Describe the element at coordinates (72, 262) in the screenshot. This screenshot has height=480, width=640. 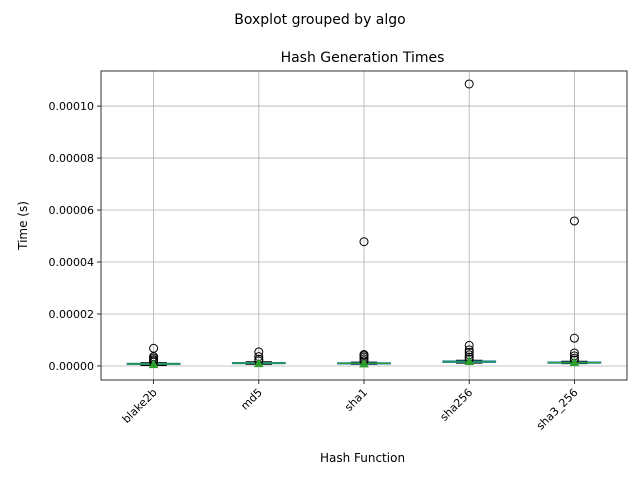
I see `y-tick-label: 0.00004` at that location.